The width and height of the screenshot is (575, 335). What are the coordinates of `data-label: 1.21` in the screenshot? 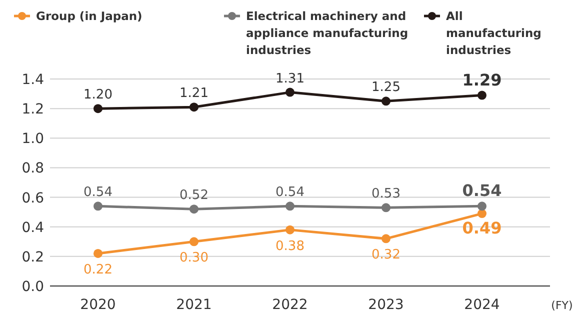 It's located at (194, 94).